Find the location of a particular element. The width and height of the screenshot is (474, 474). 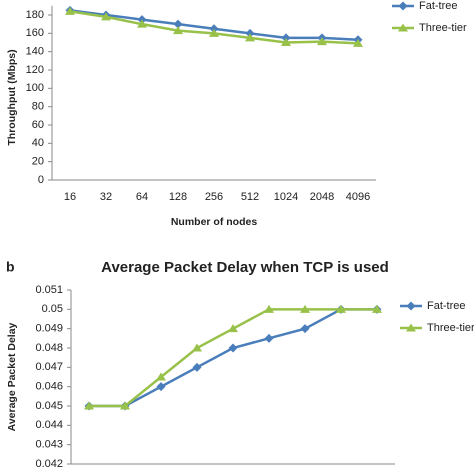

y-tick-label: 0.044 is located at coordinates (49, 425).